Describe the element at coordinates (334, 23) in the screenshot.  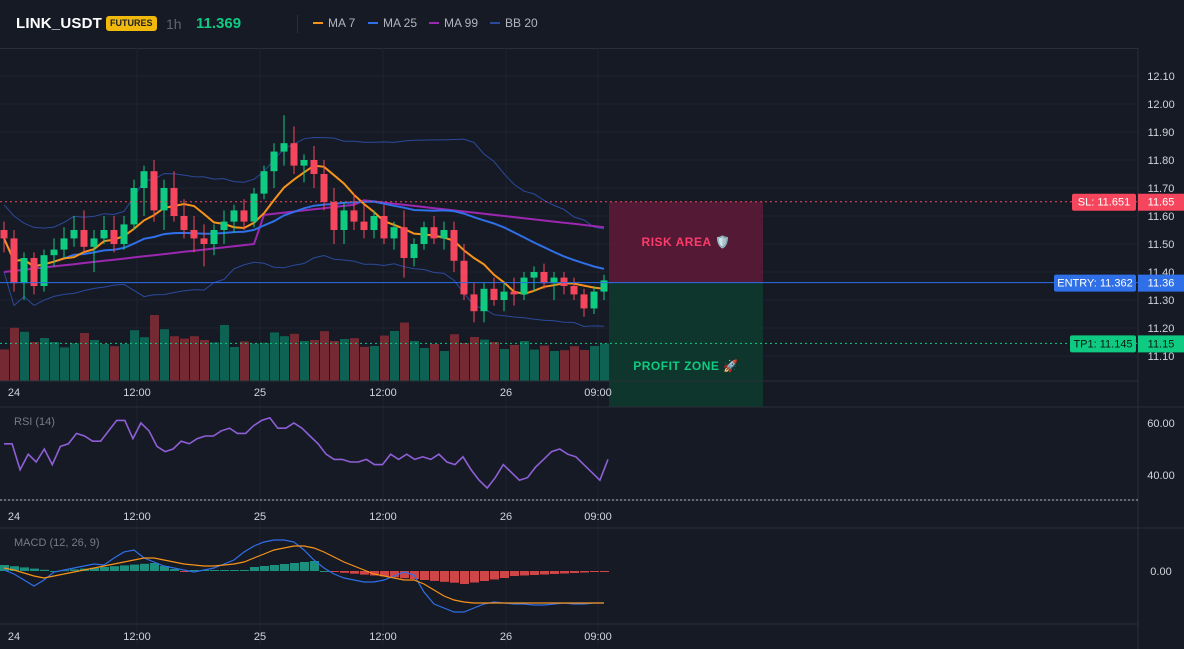
I see `legend-ma7: MA 7` at that location.